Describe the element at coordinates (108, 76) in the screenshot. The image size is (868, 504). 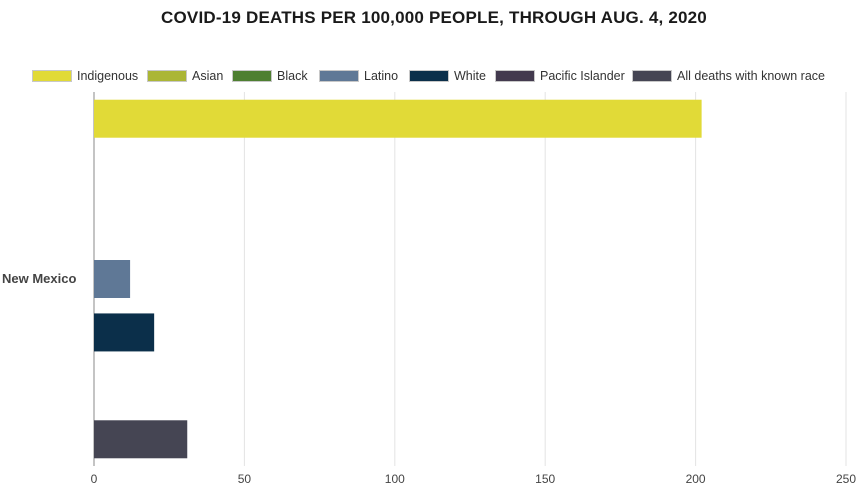
I see `legend-label: Indigenous` at that location.